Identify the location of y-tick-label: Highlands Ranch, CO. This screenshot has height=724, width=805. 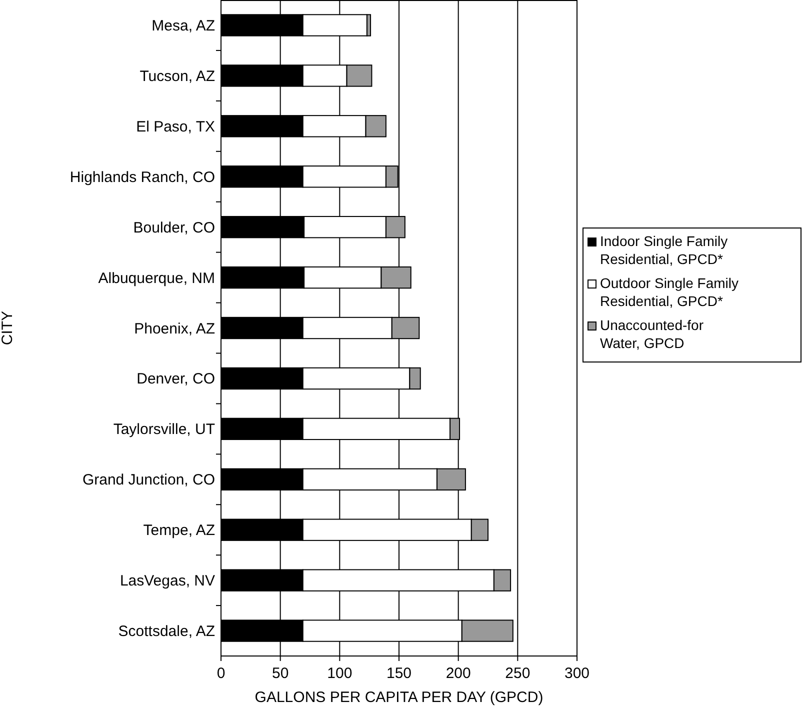
(142, 177).